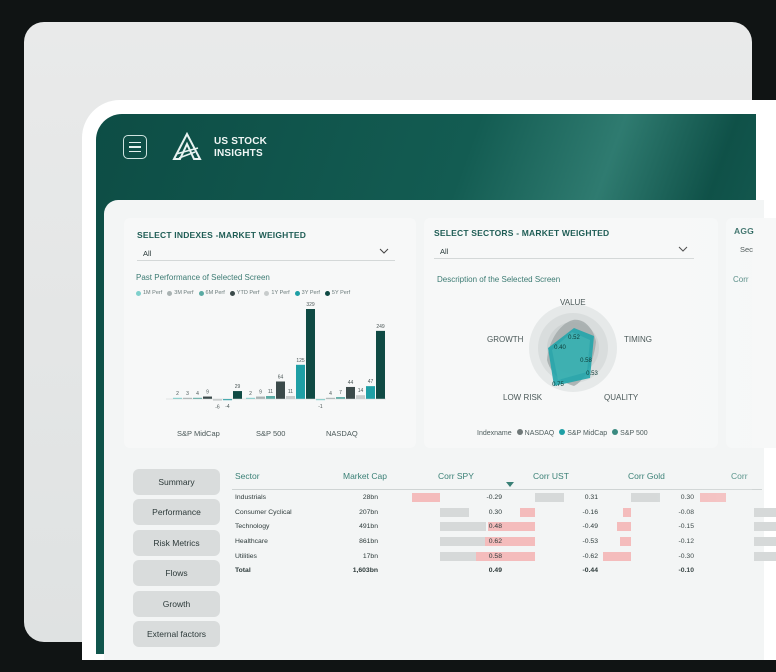 This screenshot has width=776, height=672. What do you see at coordinates (341, 293) in the screenshot?
I see `legend-label: 5Y Perf` at bounding box center [341, 293].